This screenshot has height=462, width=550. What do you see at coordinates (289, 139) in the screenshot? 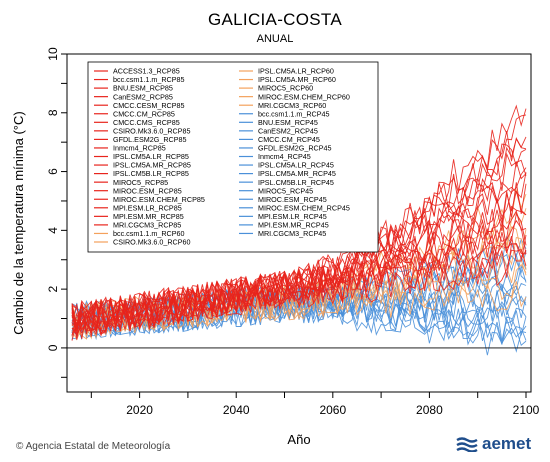
I see `legend-label: CMCC.CM_RCP45` at bounding box center [289, 139].